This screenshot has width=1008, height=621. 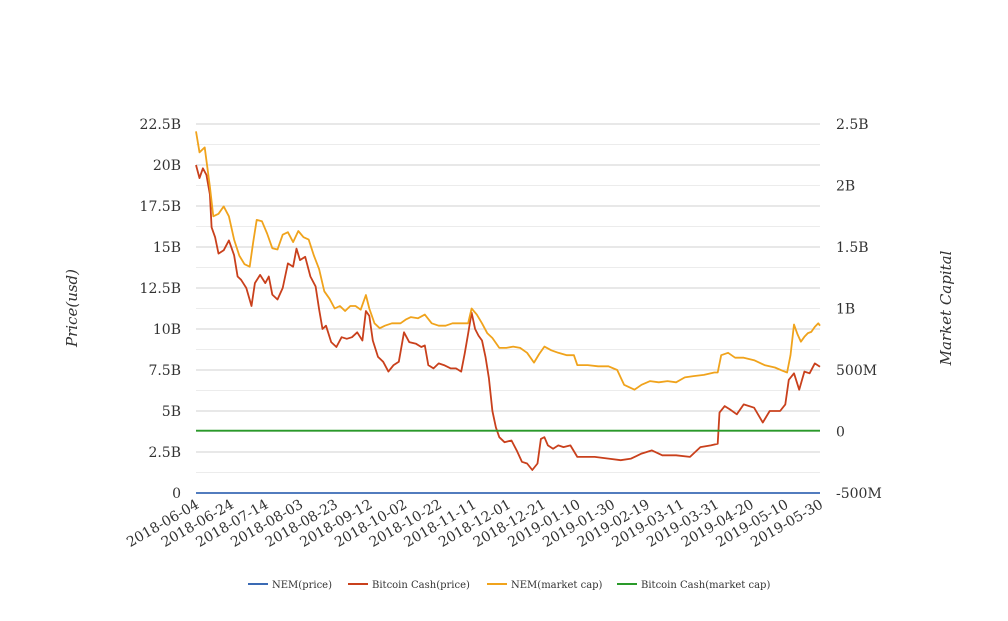 What do you see at coordinates (705, 585) in the screenshot?
I see `legend-label: Bitcoin Cash(market cap)` at bounding box center [705, 585].